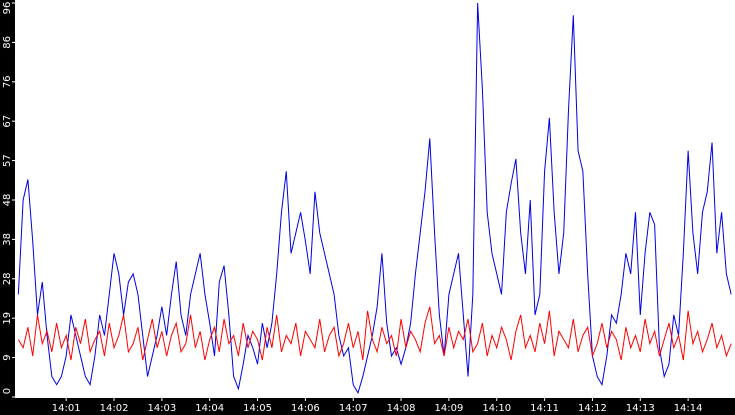 The width and height of the screenshot is (735, 415). What do you see at coordinates (640, 408) in the screenshot?
I see `x-tick-label: 14:13` at bounding box center [640, 408].